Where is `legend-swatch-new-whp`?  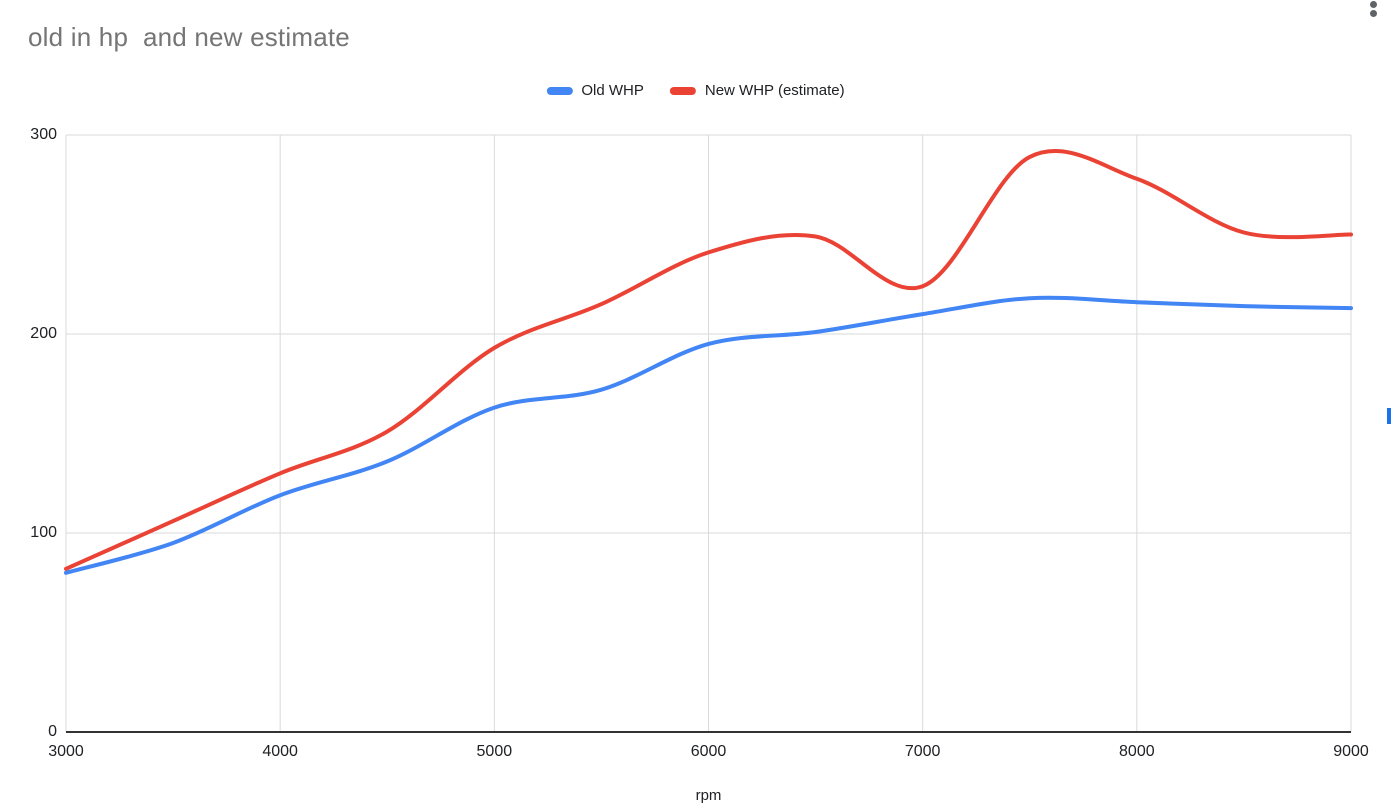 legend-swatch-new-whp is located at coordinates (682, 90).